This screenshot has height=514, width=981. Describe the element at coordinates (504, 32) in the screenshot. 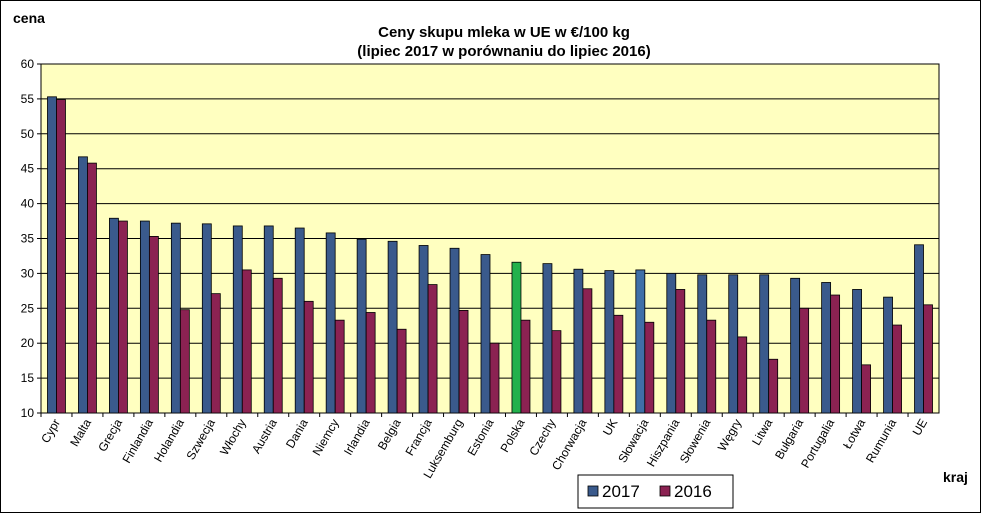

I see `chart-title: Ceny skupu mleka w UE w €/100 kg` at that location.